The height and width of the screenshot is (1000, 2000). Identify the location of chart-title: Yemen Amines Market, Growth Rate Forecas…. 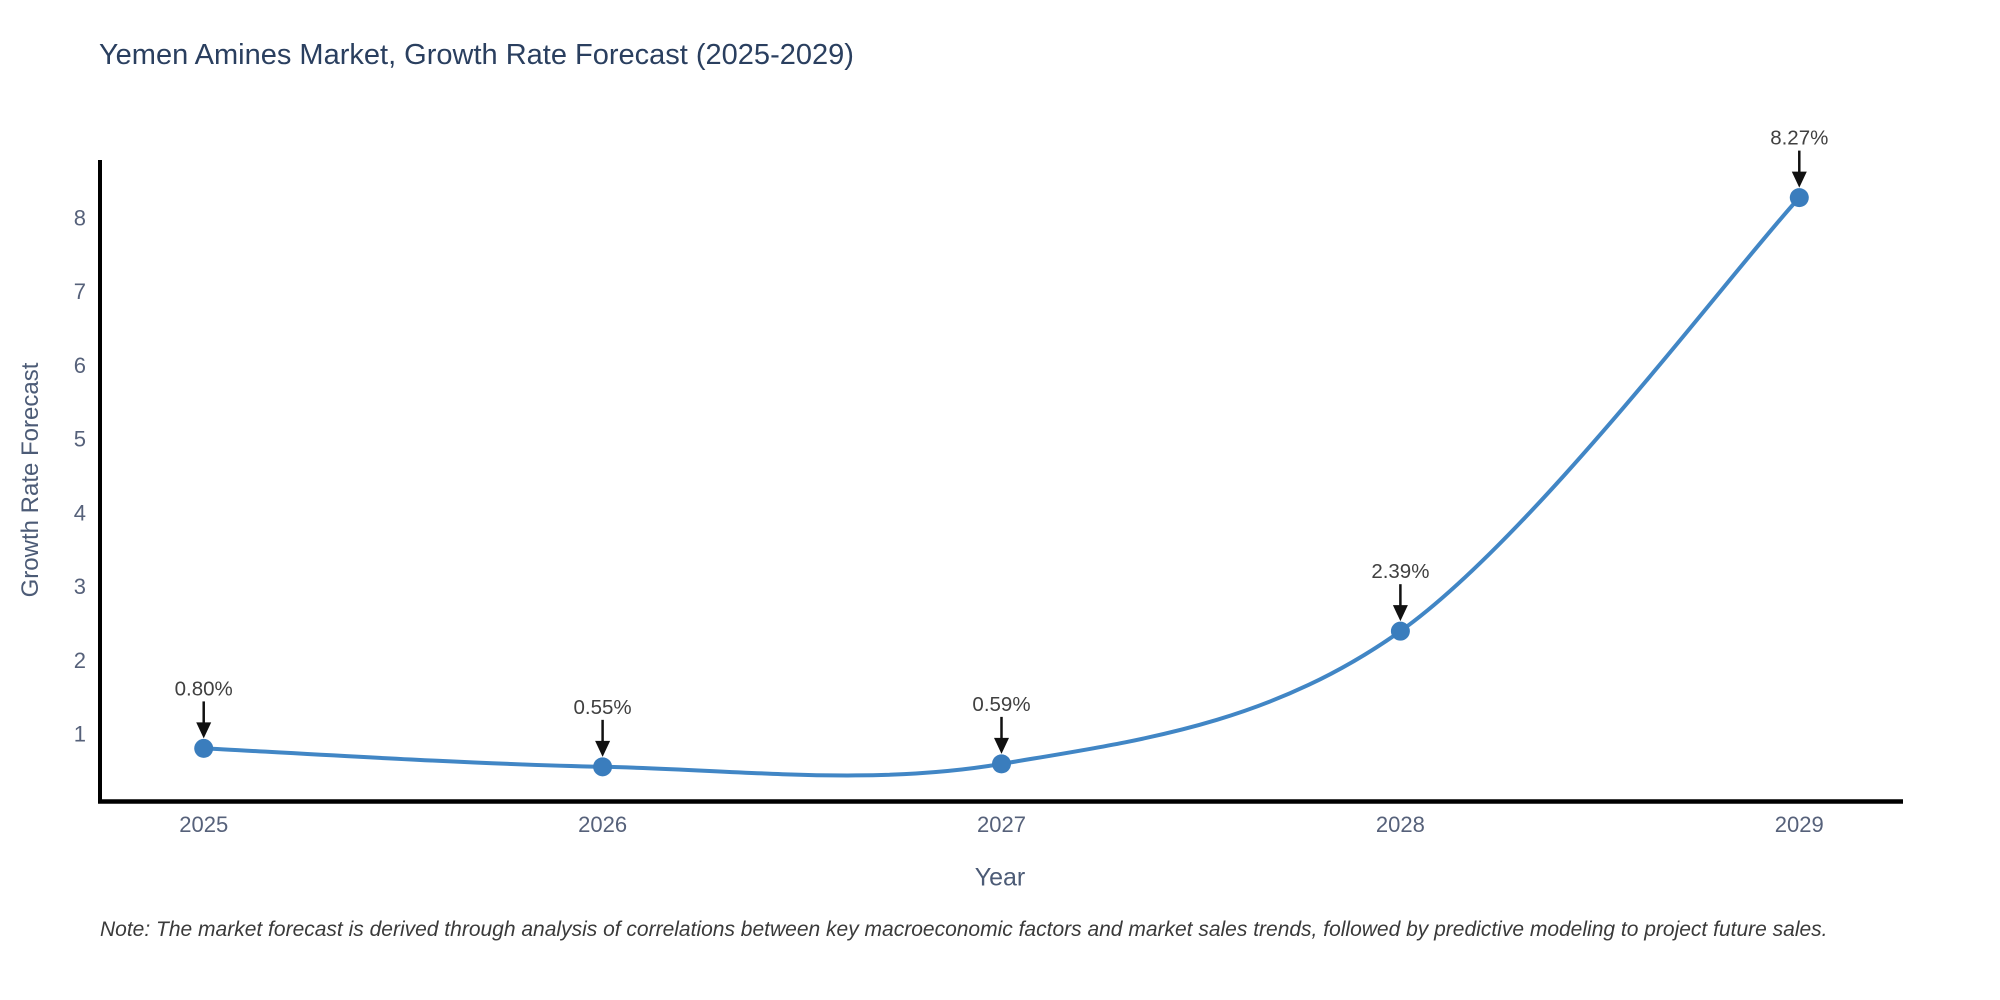
(476, 55).